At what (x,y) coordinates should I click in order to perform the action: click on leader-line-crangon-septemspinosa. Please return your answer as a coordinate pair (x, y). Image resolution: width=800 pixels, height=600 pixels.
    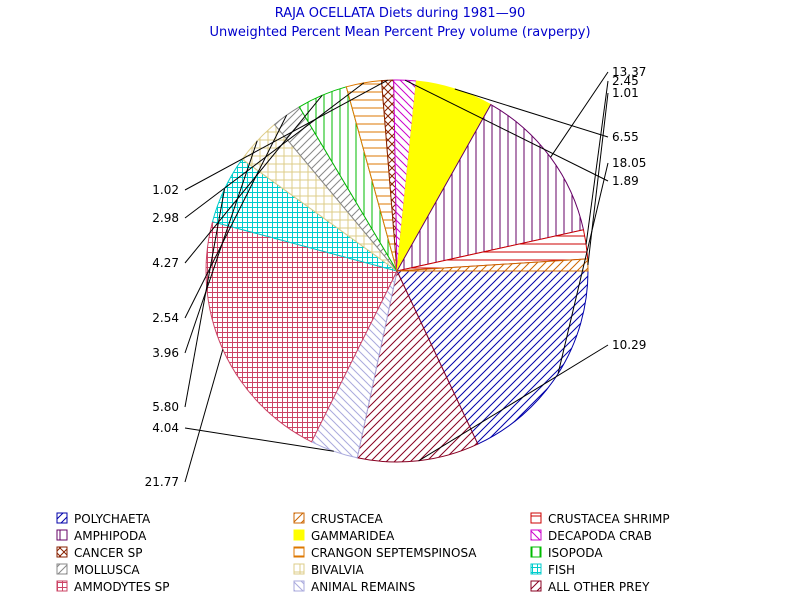
    Looking at the image, I should click on (274, 150).